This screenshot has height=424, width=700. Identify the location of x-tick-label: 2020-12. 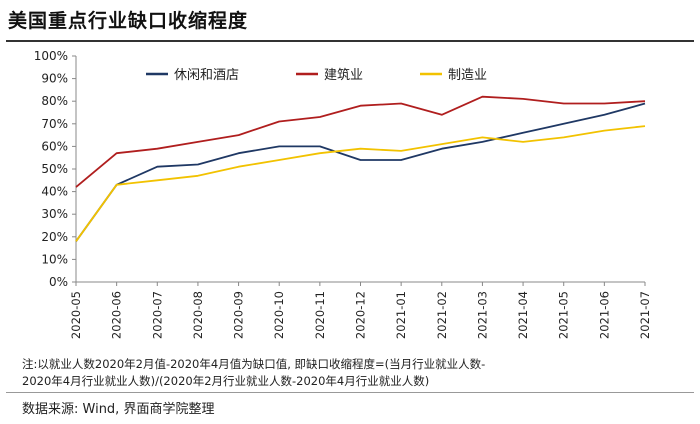
(361, 315).